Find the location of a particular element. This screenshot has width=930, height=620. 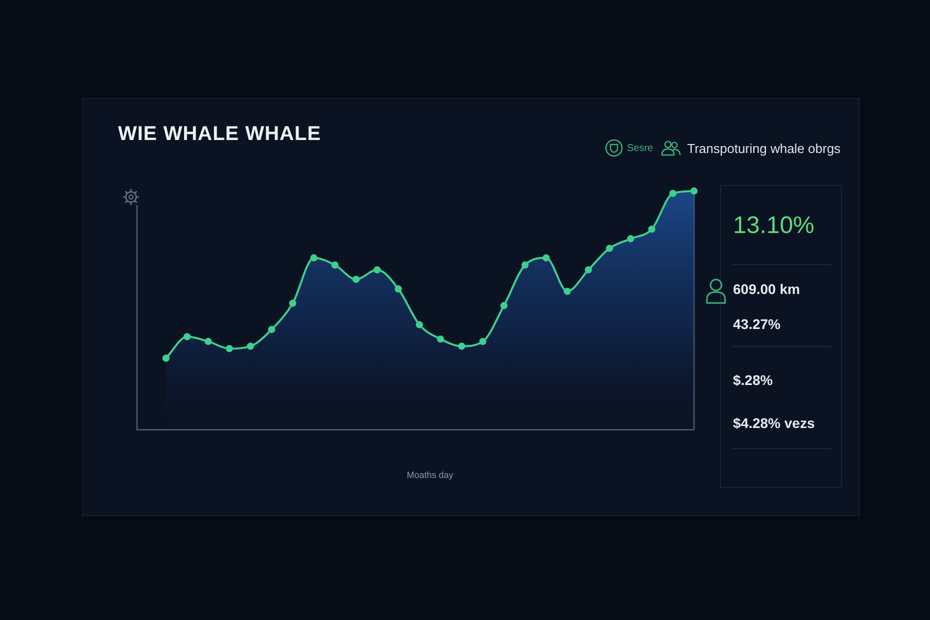

text: 43.27% is located at coordinates (756, 324).